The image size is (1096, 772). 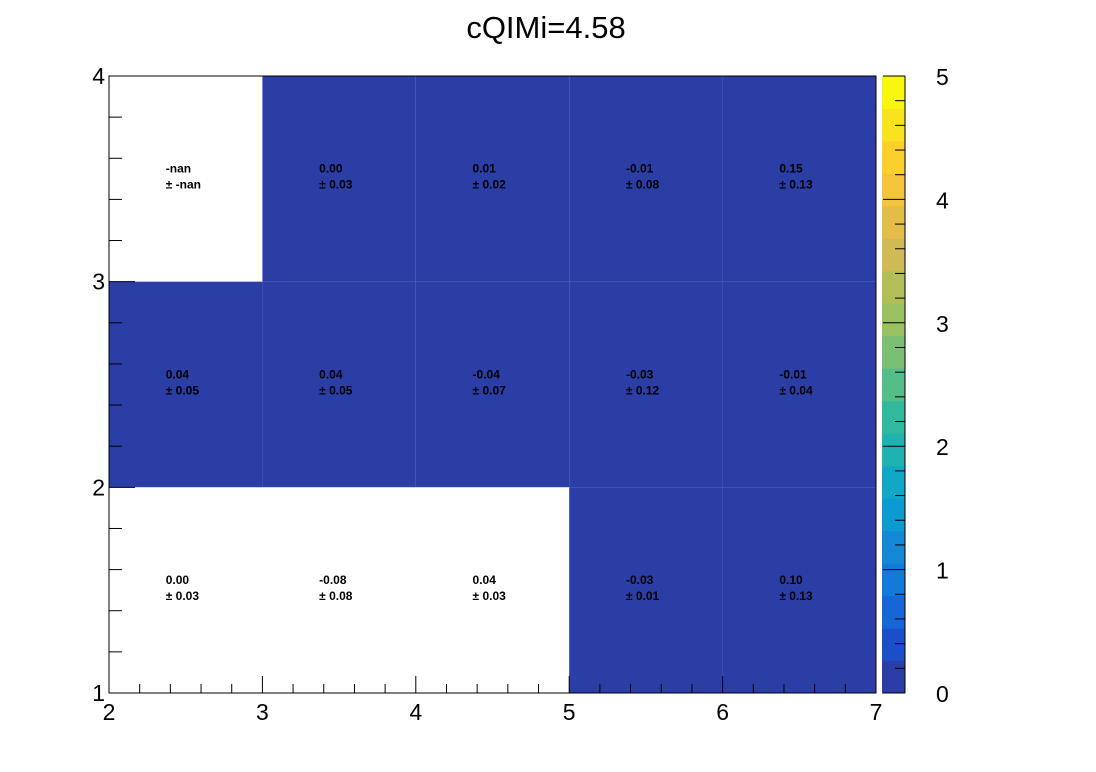 I want to click on cell-error-label: ± 0.04, so click(x=796, y=390).